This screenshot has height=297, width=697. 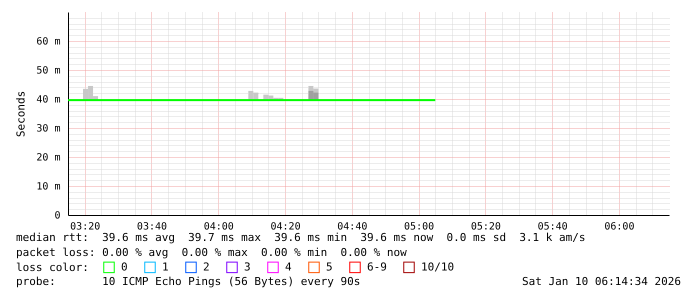 I want to click on legend-title: loss color:, so click(x=52, y=267).